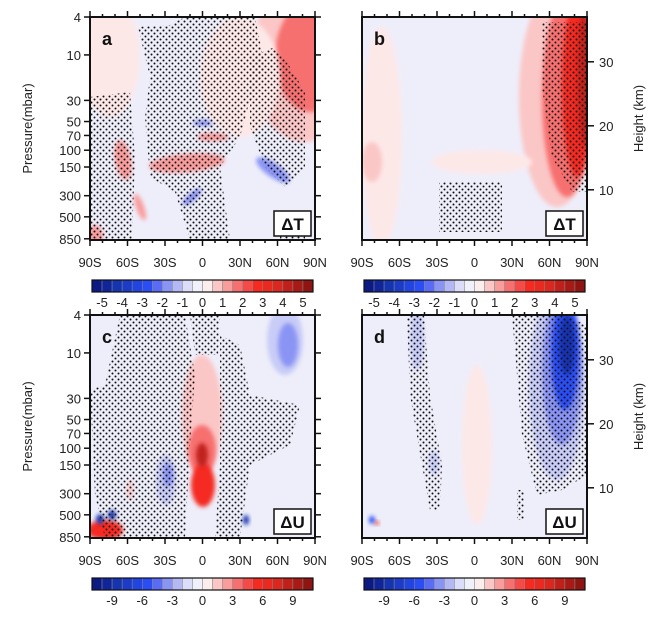 This screenshot has width=659, height=620. What do you see at coordinates (534, 600) in the screenshot?
I see `colorbar-label: 6` at bounding box center [534, 600].